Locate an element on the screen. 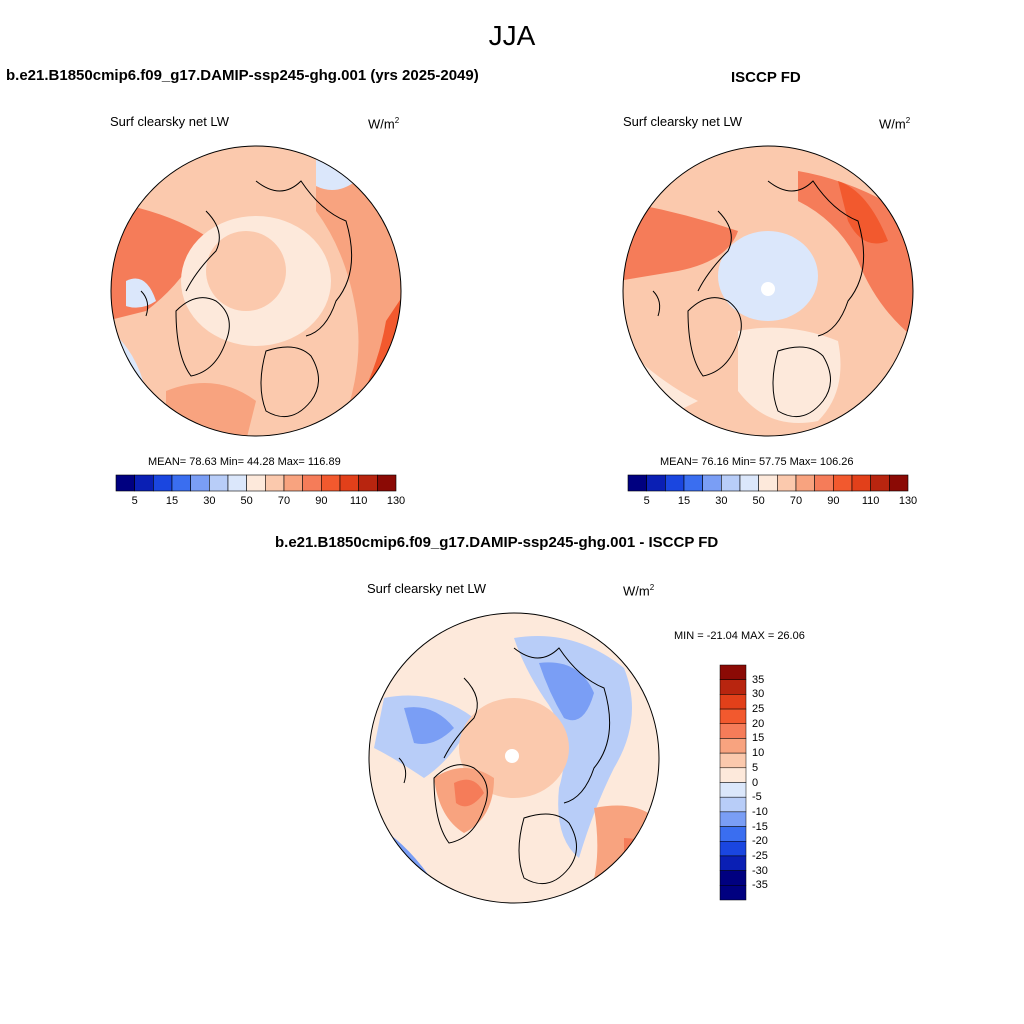 The height and width of the screenshot is (1024, 1024). colorbar-model is located at coordinates (256, 483).